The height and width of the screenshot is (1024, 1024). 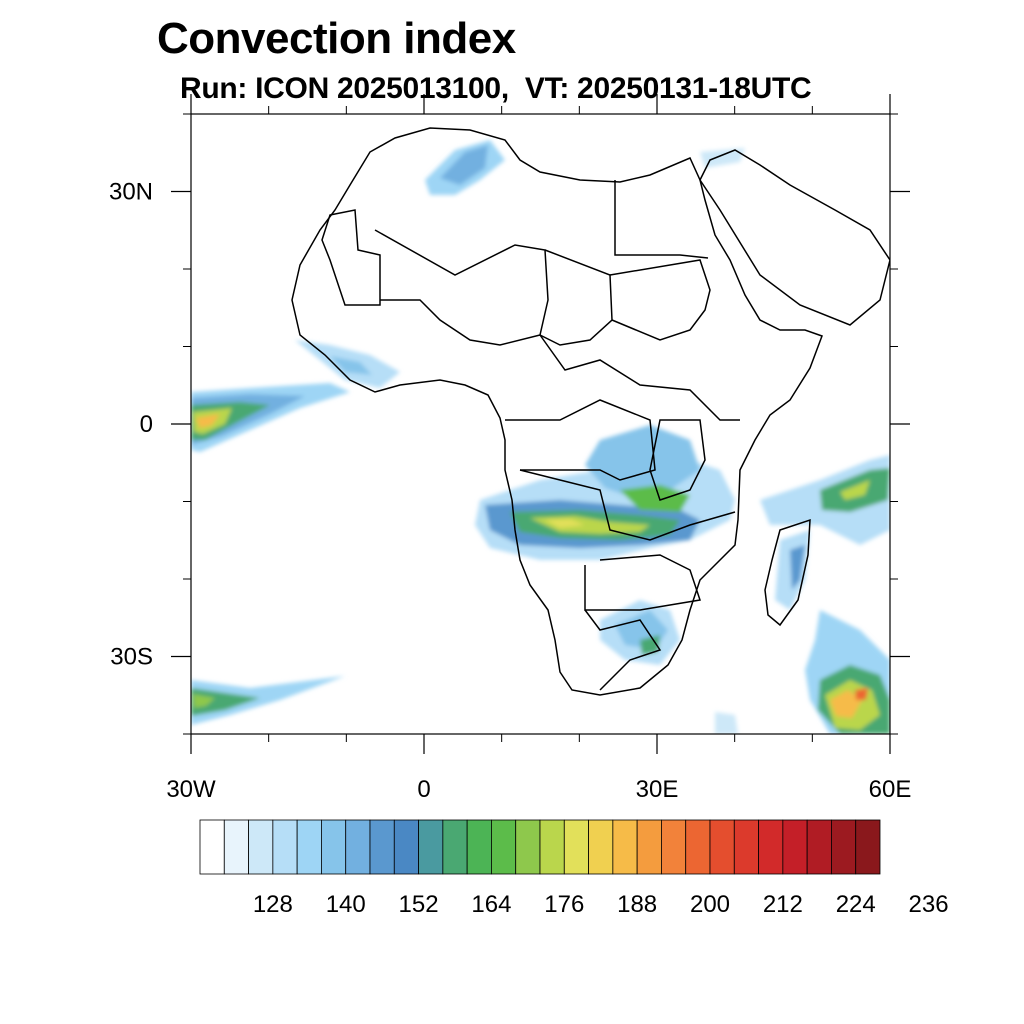 What do you see at coordinates (419, 904) in the screenshot?
I see `colorbar-label: 152` at bounding box center [419, 904].